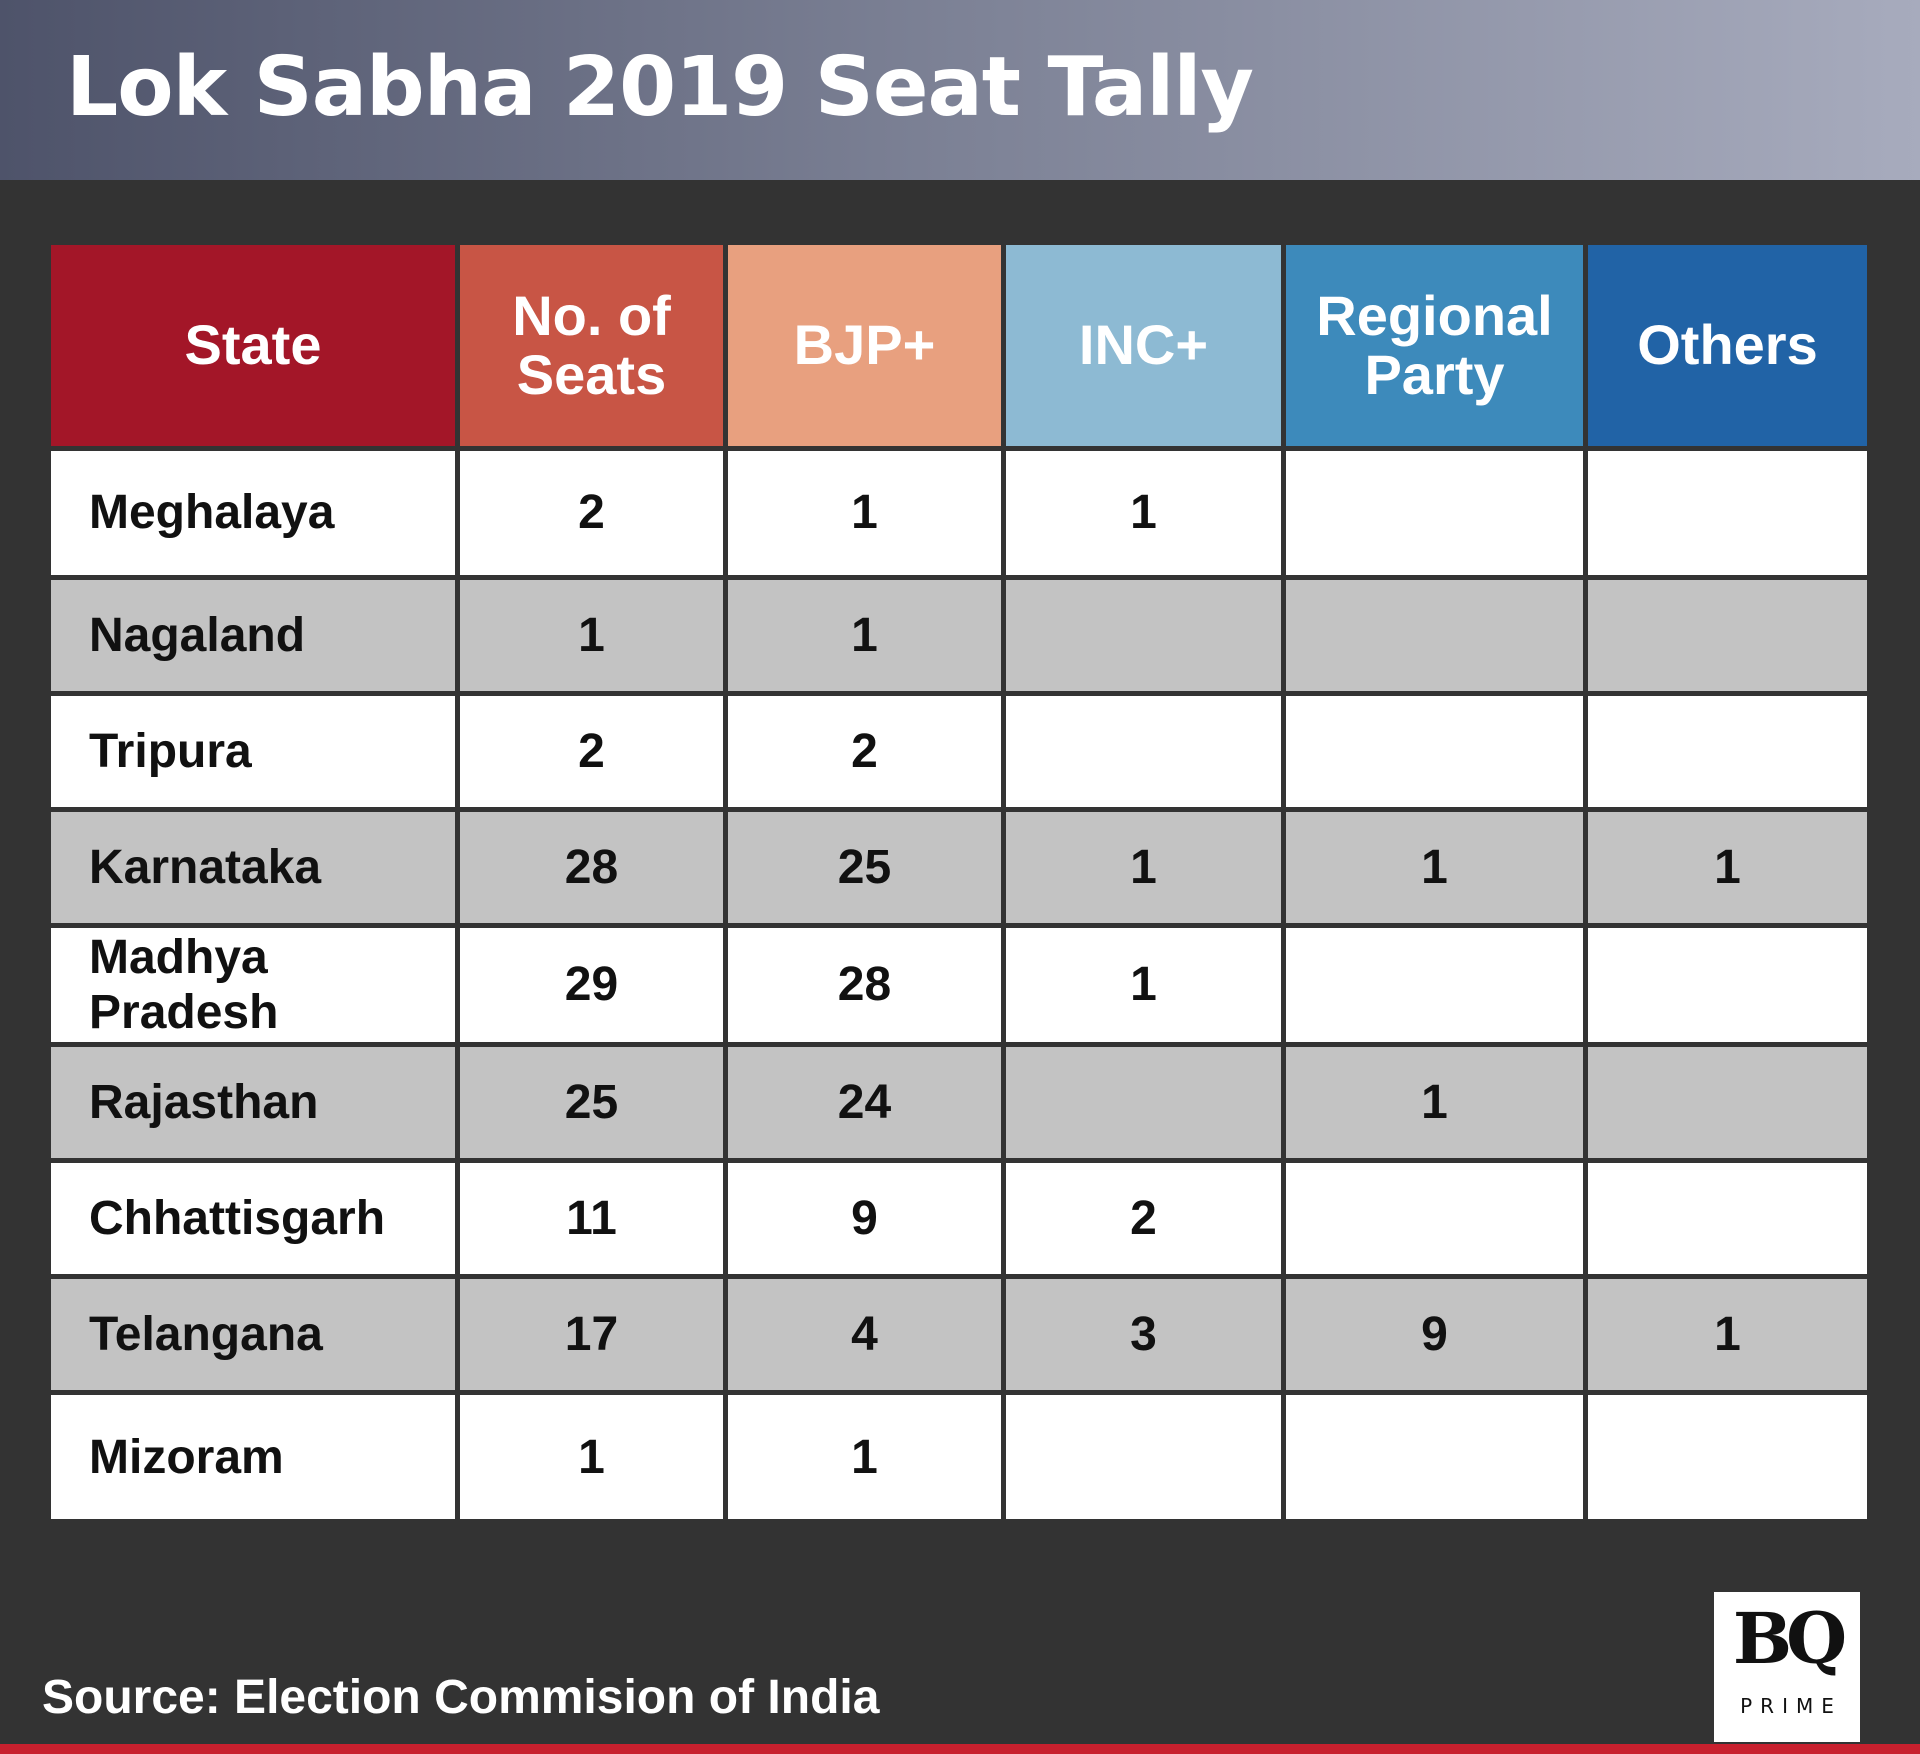 The height and width of the screenshot is (1754, 1920). I want to click on cell-seats: 28, so click(591, 867).